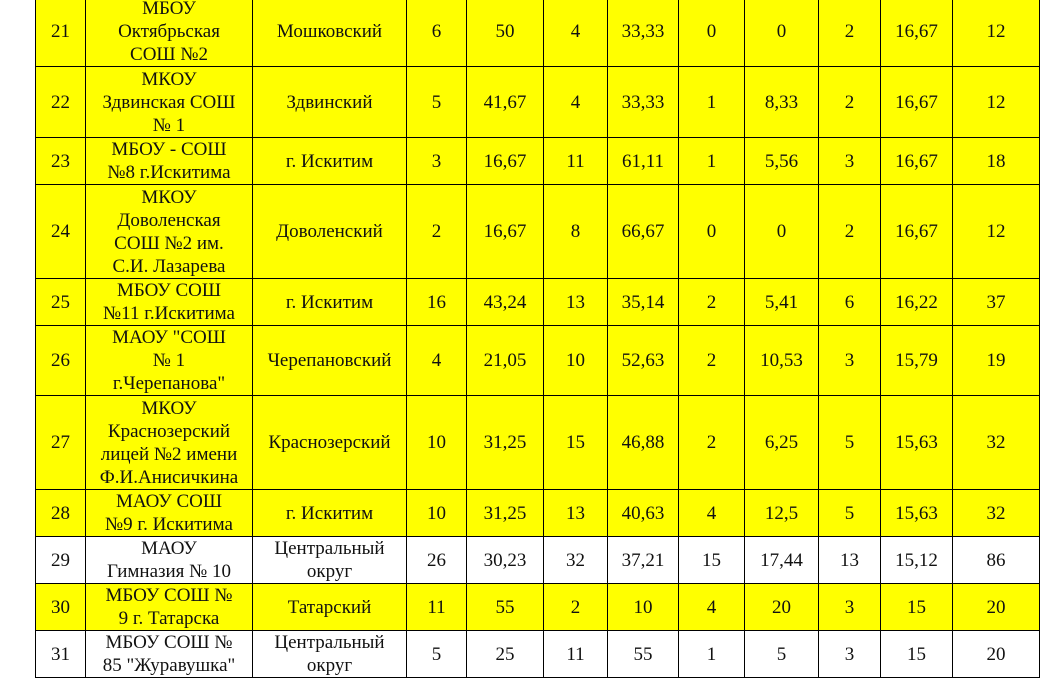 This screenshot has height=681, width=1061. What do you see at coordinates (436, 33) in the screenshot?
I see `count-1-cell: 6` at bounding box center [436, 33].